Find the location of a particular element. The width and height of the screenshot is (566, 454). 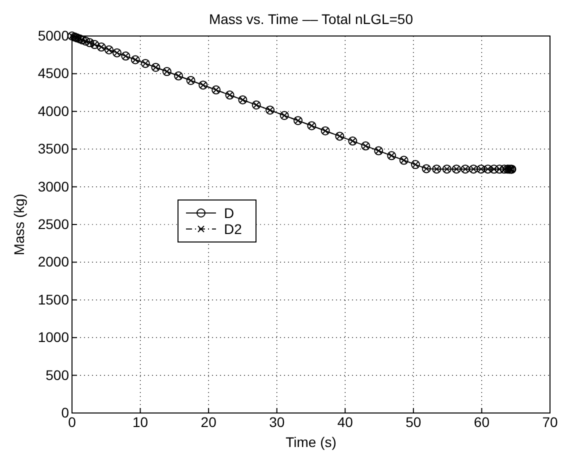

x-axis-title: Time (s) is located at coordinates (311, 442).